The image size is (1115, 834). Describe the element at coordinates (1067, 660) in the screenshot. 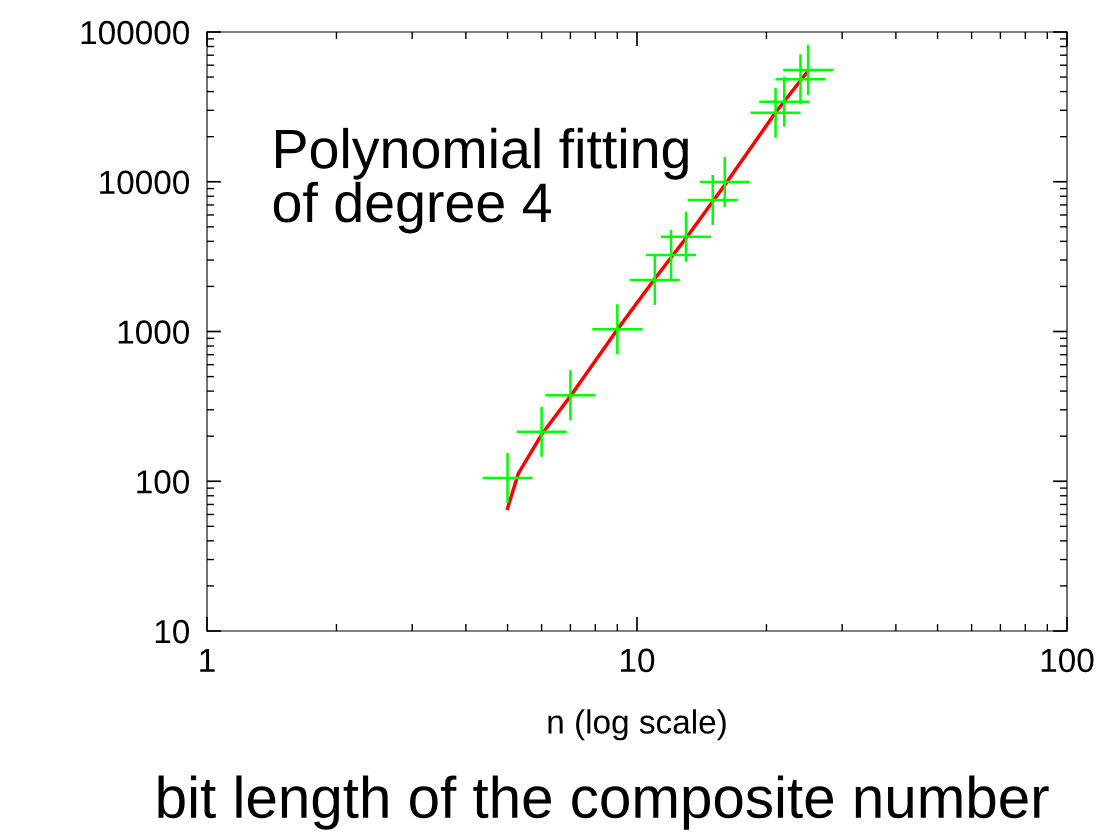

I see `x-tick-label: 100` at that location.